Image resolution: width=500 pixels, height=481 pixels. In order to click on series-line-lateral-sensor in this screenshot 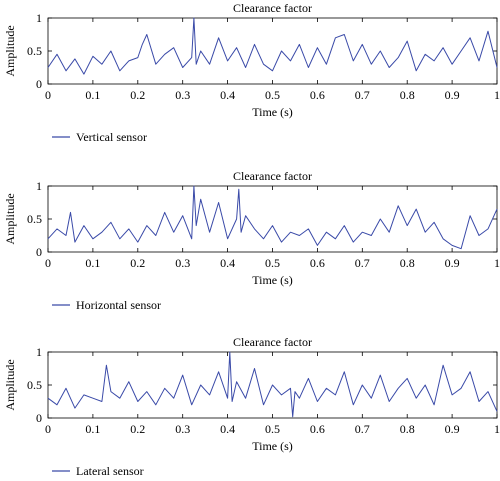, I will do `click(272, 384)`.